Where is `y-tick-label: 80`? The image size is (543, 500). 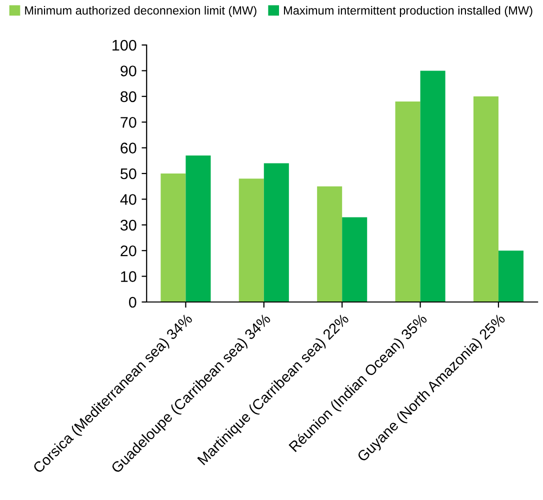
y-tick-label: 80 is located at coordinates (128, 96).